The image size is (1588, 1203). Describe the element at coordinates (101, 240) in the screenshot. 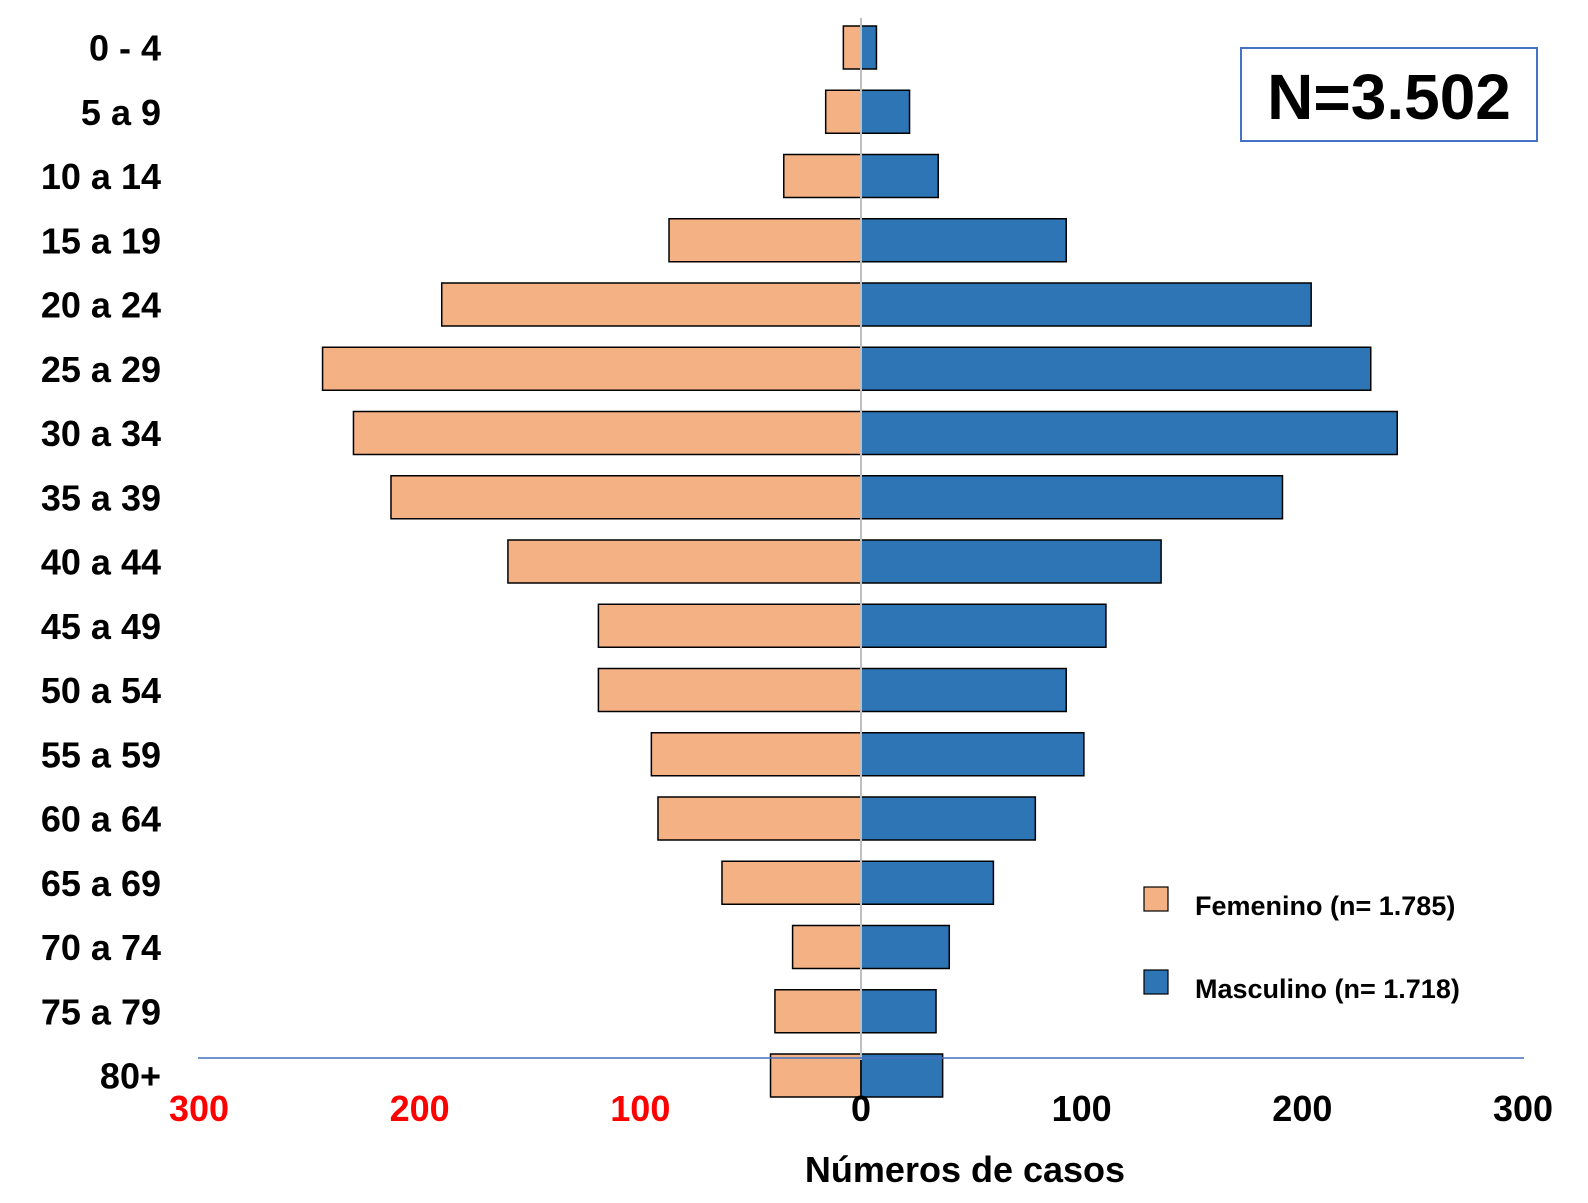

I see `age-group-label: 15 a 19` at that location.